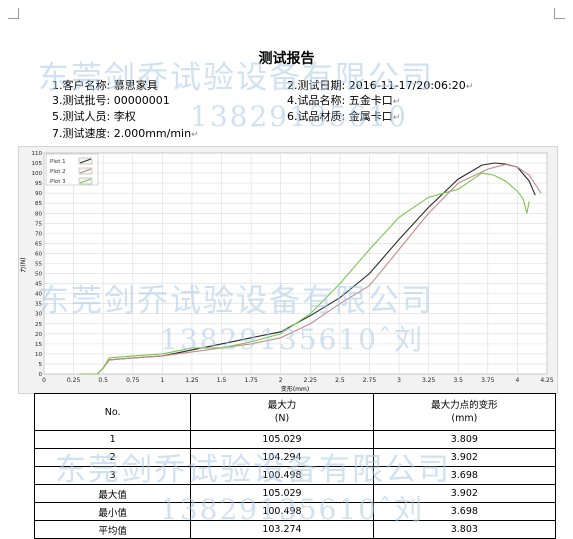 This screenshot has width=573, height=539. Describe the element at coordinates (38, 295) in the screenshot. I see `y-tick-label: 40` at that location.